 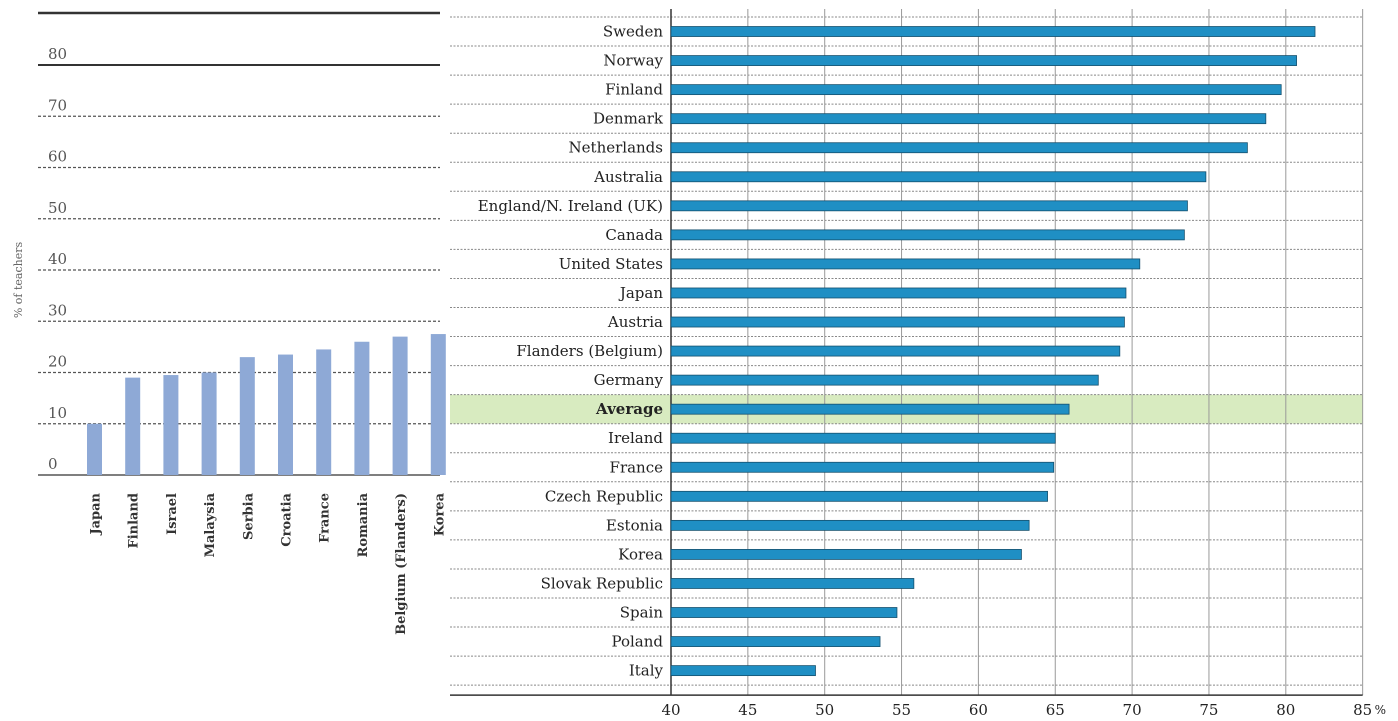 I want to click on left-y-tick-label: 40, so click(x=57, y=259).